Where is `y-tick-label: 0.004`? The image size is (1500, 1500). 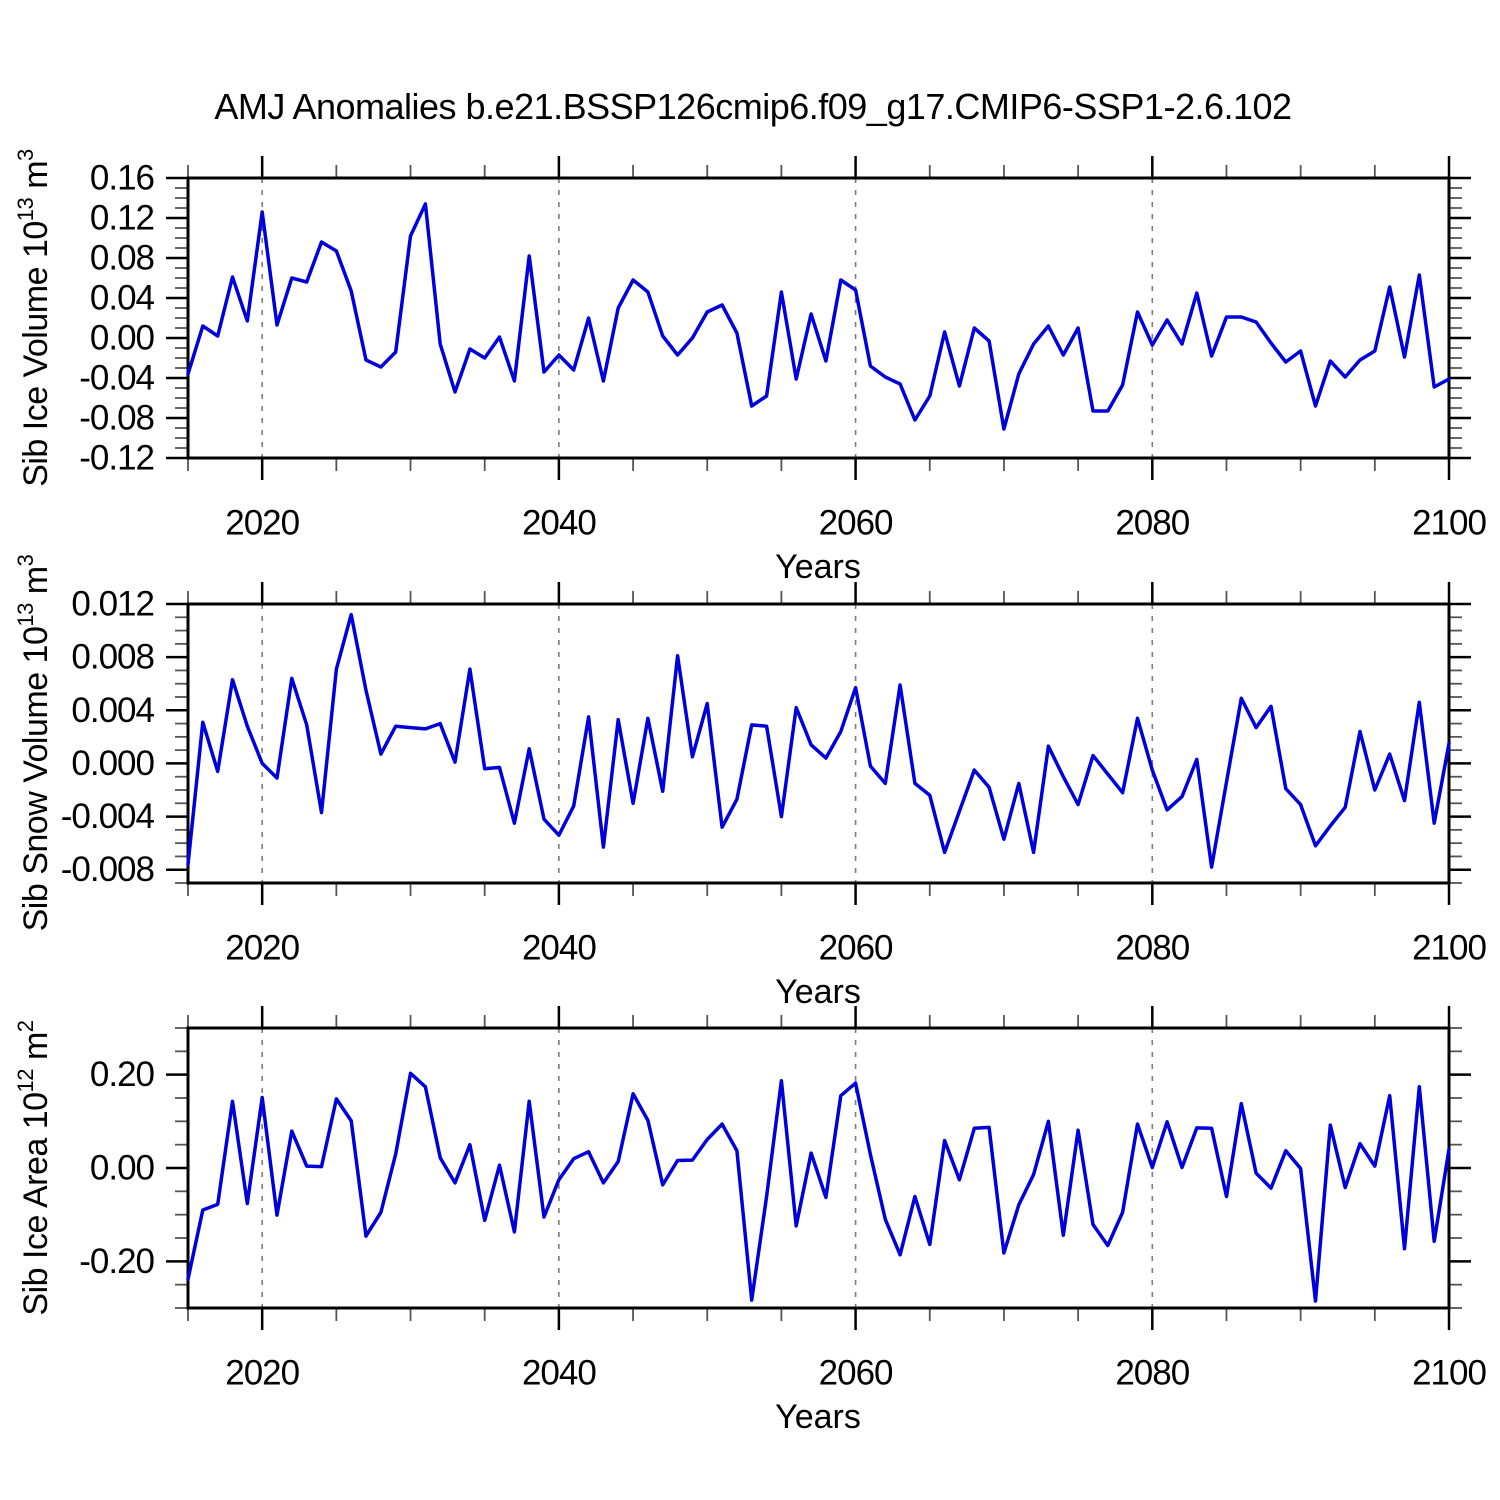
y-tick-label: 0.004 is located at coordinates (112, 710).